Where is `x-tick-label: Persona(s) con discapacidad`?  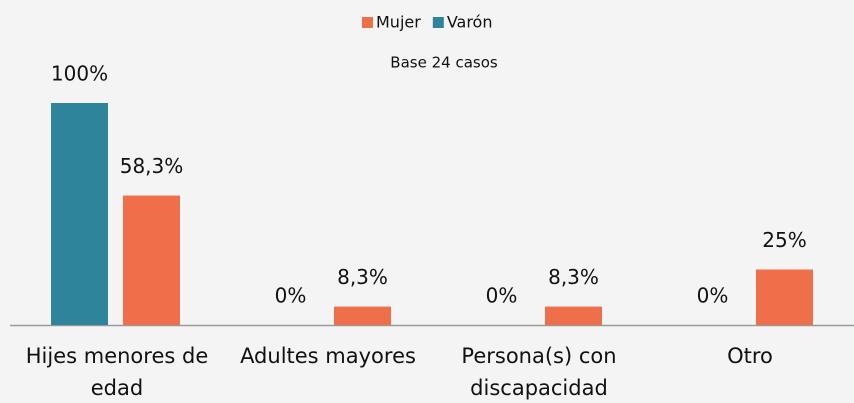 x-tick-label: Persona(s) con discapacidad is located at coordinates (539, 372).